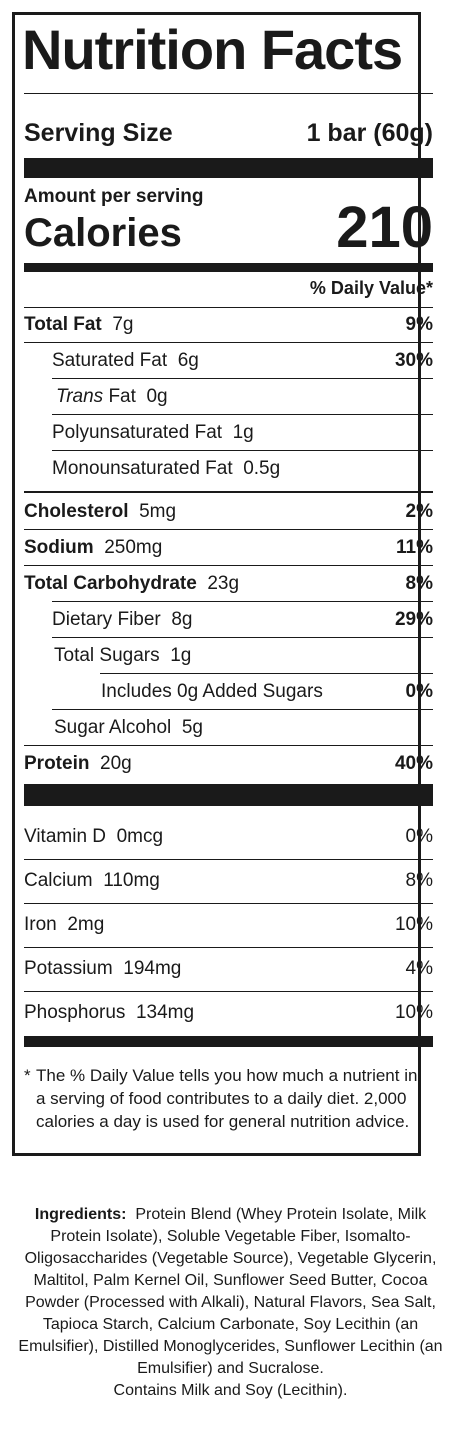  What do you see at coordinates (228, 512) in the screenshot?
I see `nutrient-row-cholesterol: Cholesterol 5mg 2%` at bounding box center [228, 512].